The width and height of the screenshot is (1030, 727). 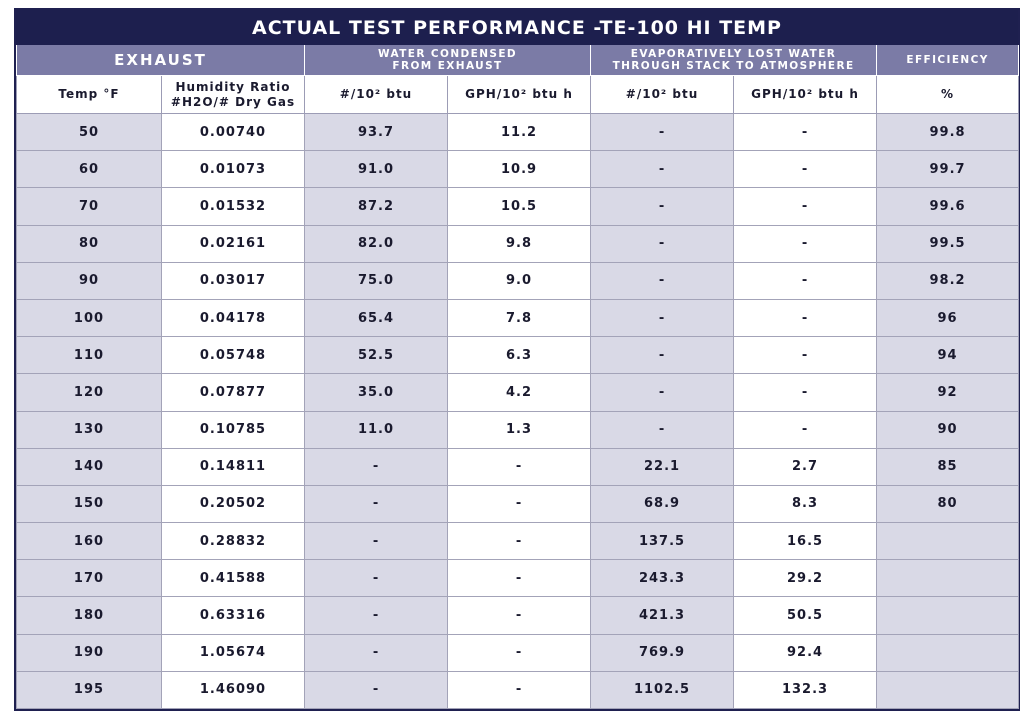 What do you see at coordinates (447, 66) in the screenshot?
I see `group-water-condensed-line2: FROM EXHAUST` at bounding box center [447, 66].